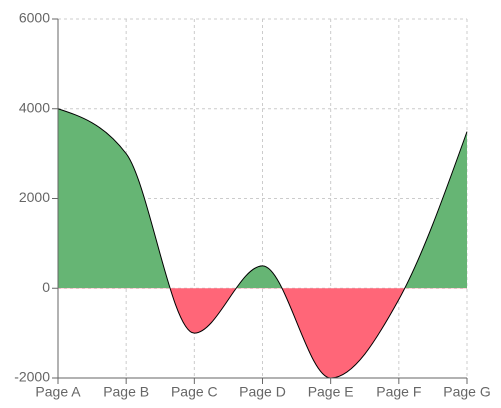  I want to click on y-tick-label: 4000, so click(34, 107).